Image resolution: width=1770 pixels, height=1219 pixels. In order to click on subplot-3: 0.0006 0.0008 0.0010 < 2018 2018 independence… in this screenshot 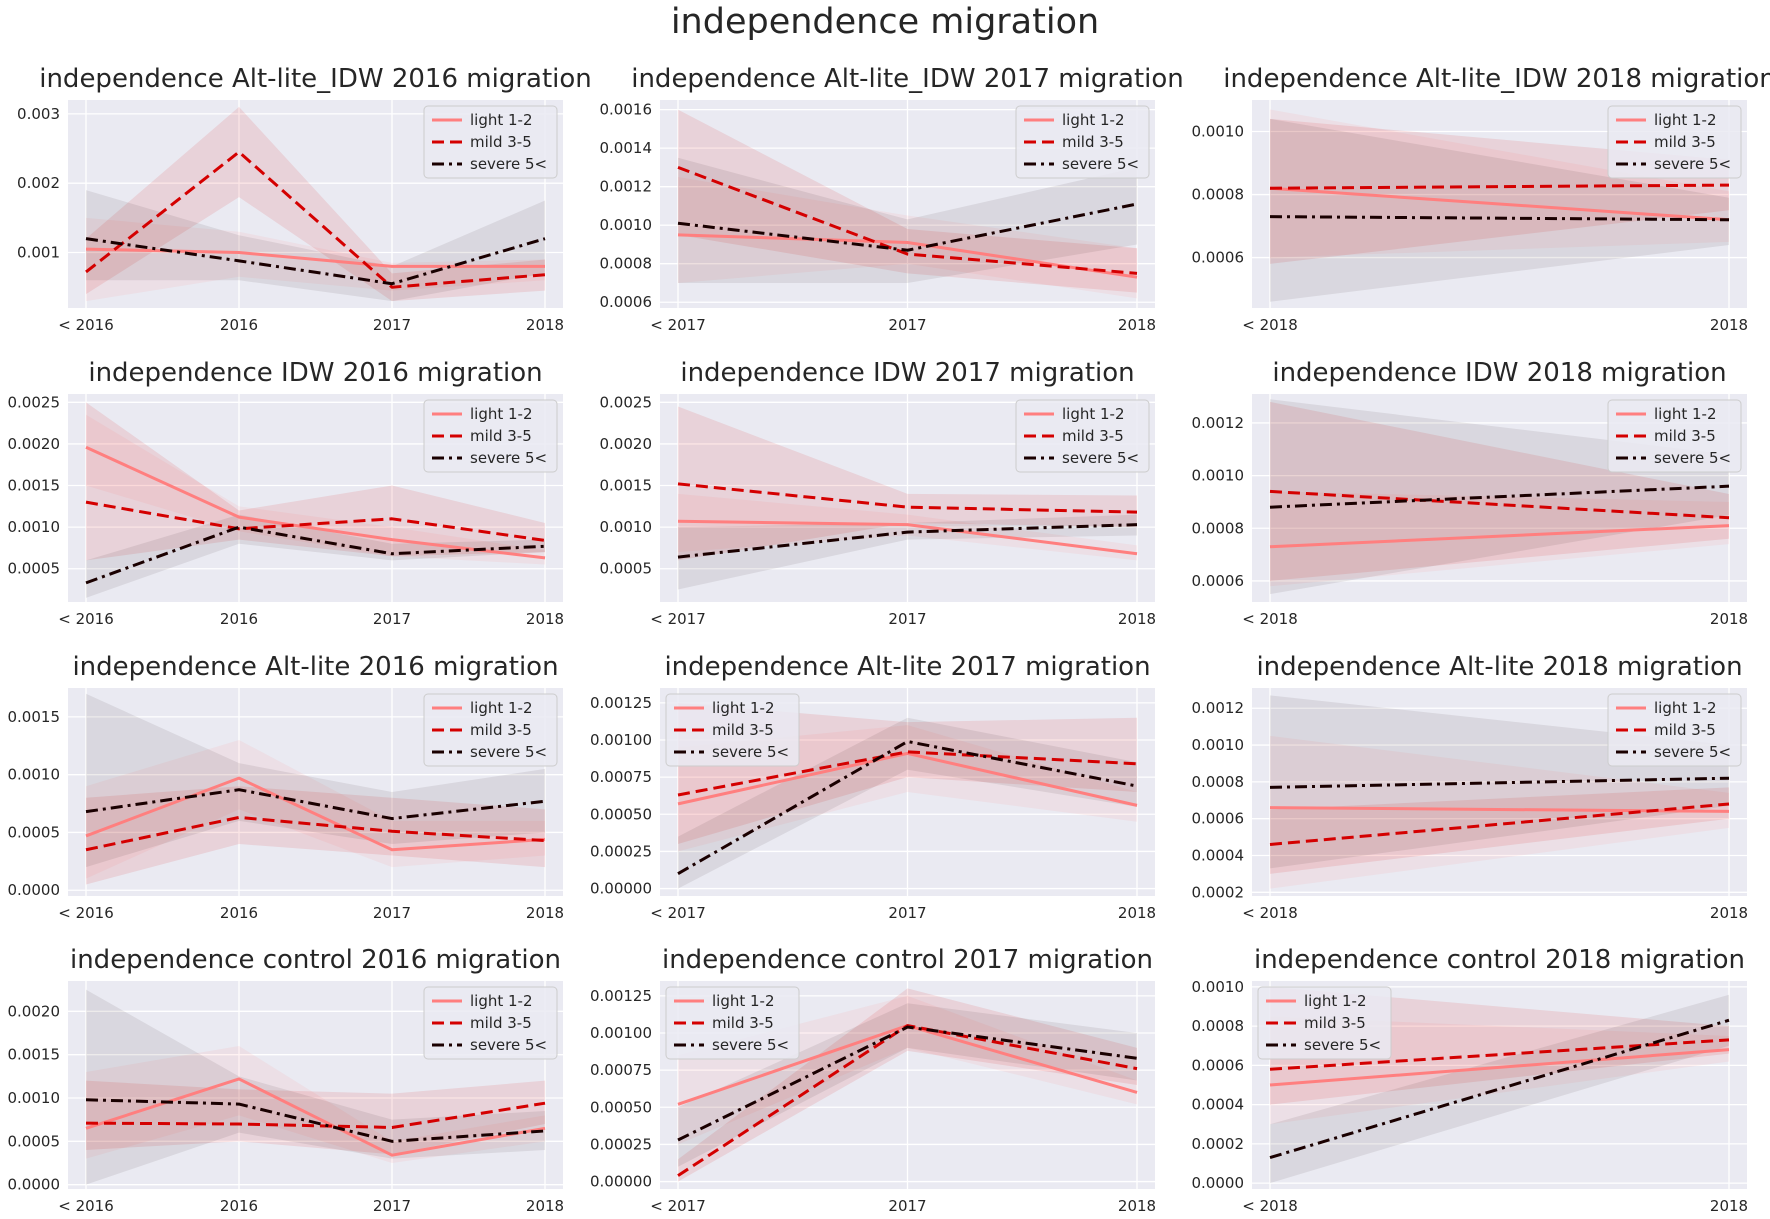, I will do `click(1481, 199)`.